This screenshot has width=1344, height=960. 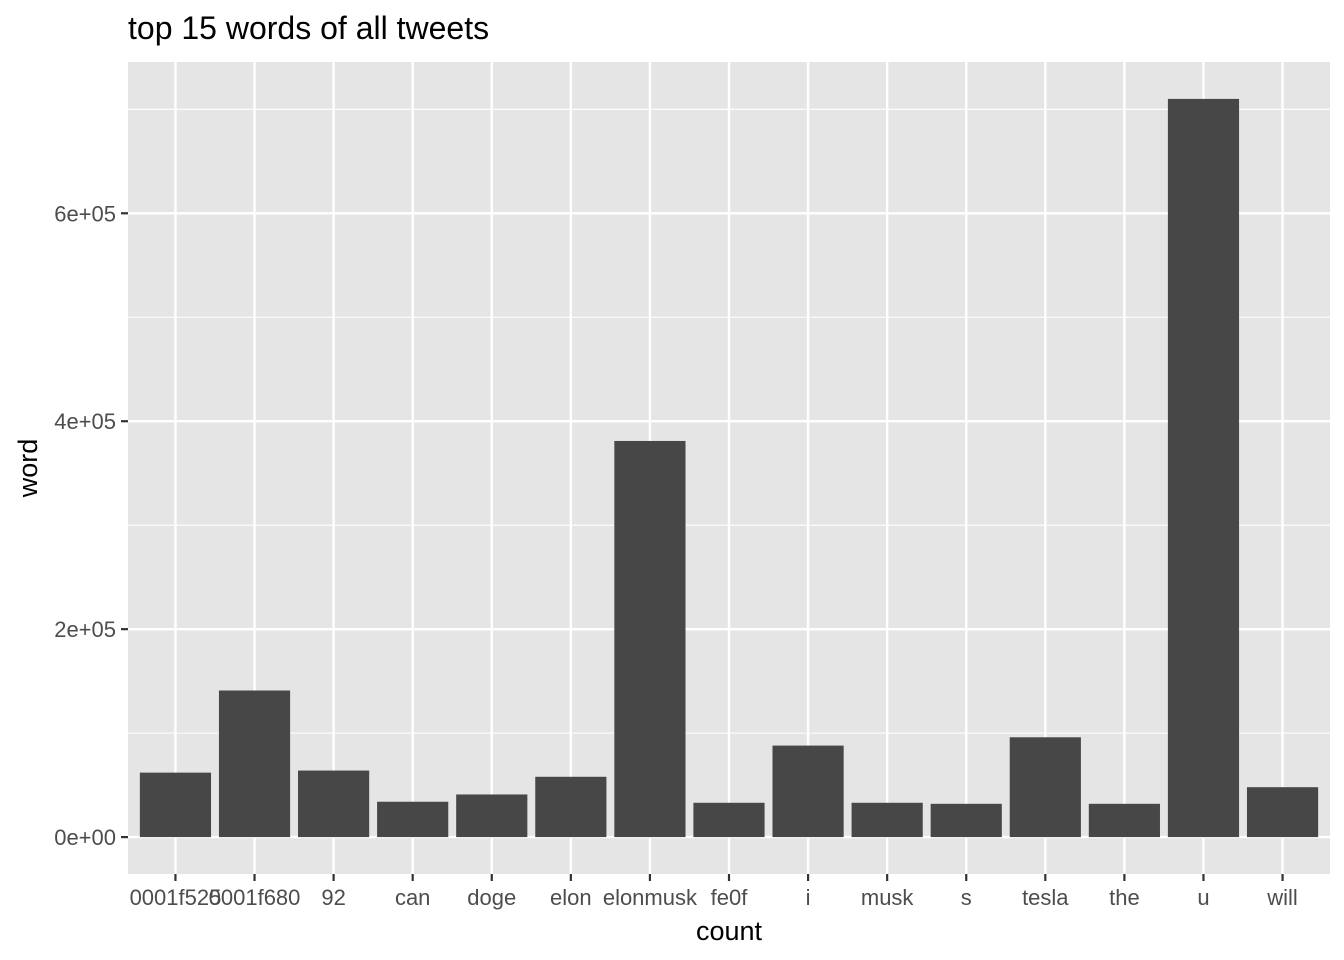 I want to click on bar-fe0f, so click(x=729, y=820).